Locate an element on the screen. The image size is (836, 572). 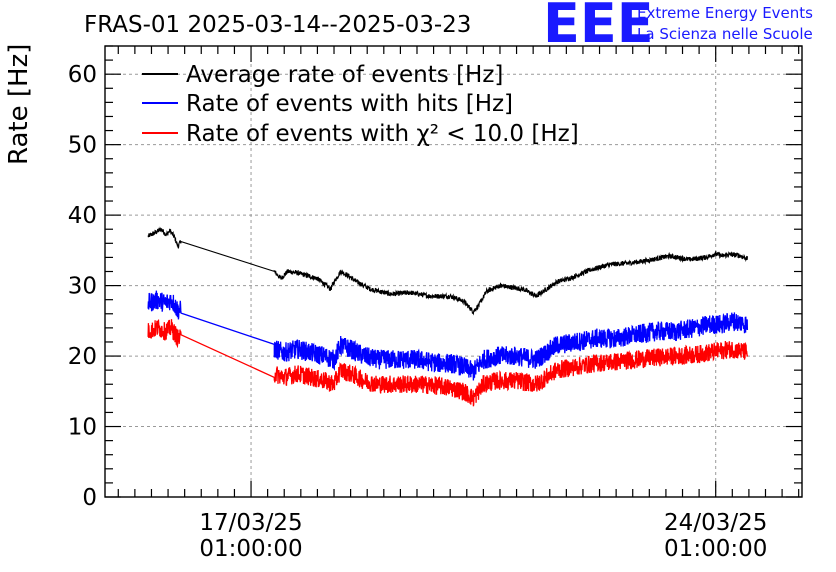
logo-line2: La Scienza nelle Scuole is located at coordinates (725, 34).